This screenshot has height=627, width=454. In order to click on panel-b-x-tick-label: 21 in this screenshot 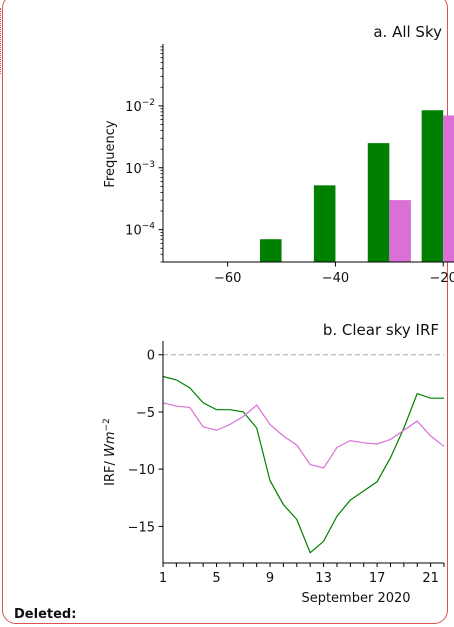, I will do `click(430, 578)`.